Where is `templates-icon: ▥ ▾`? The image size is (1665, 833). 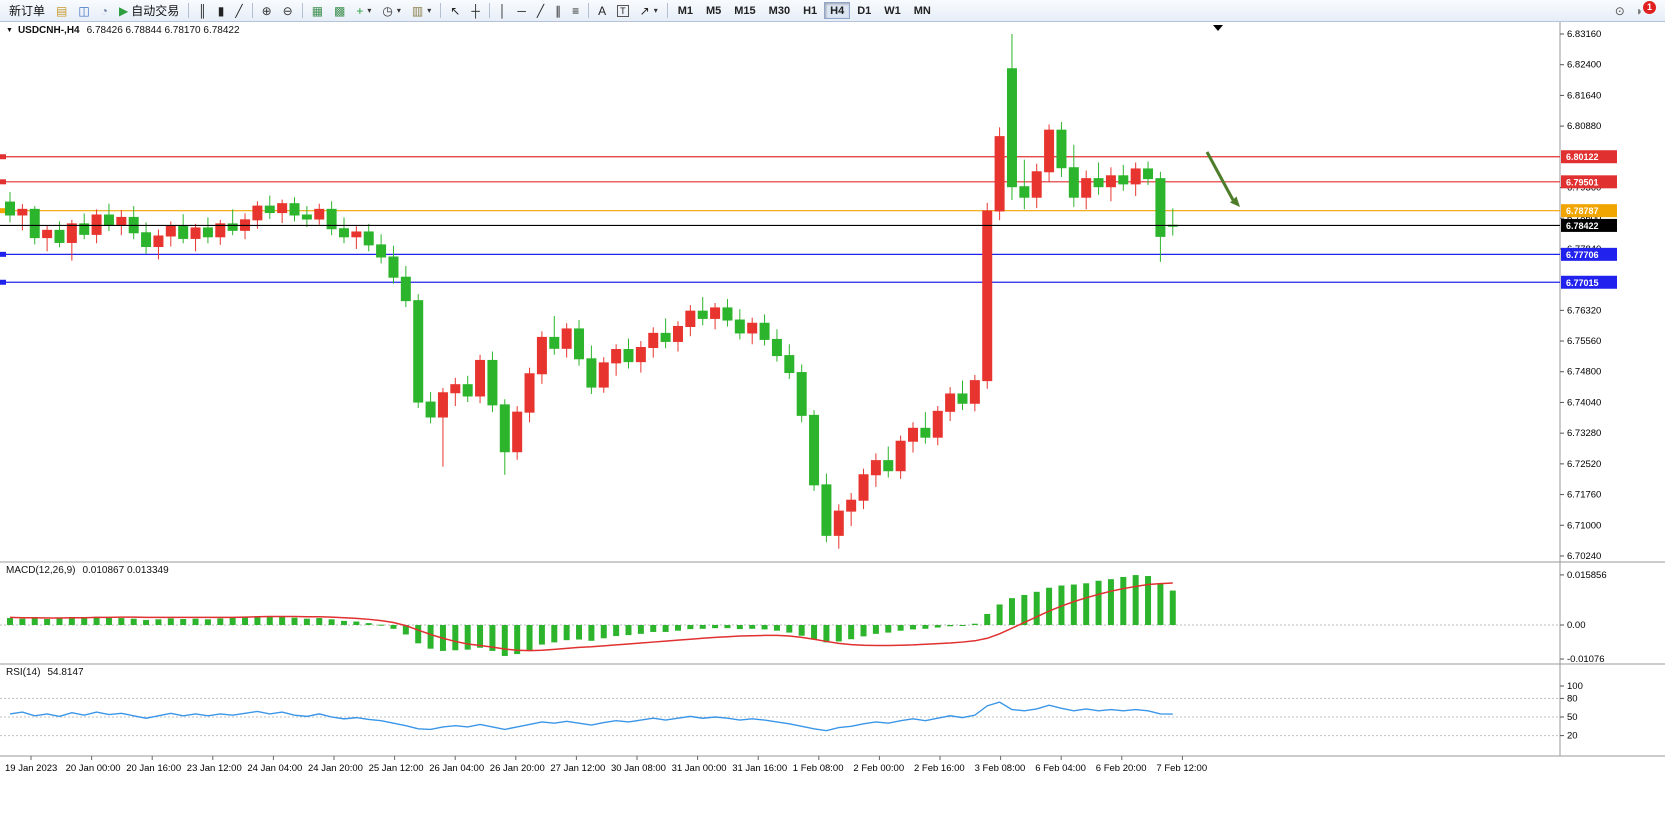 templates-icon: ▥ ▾ is located at coordinates (421, 11).